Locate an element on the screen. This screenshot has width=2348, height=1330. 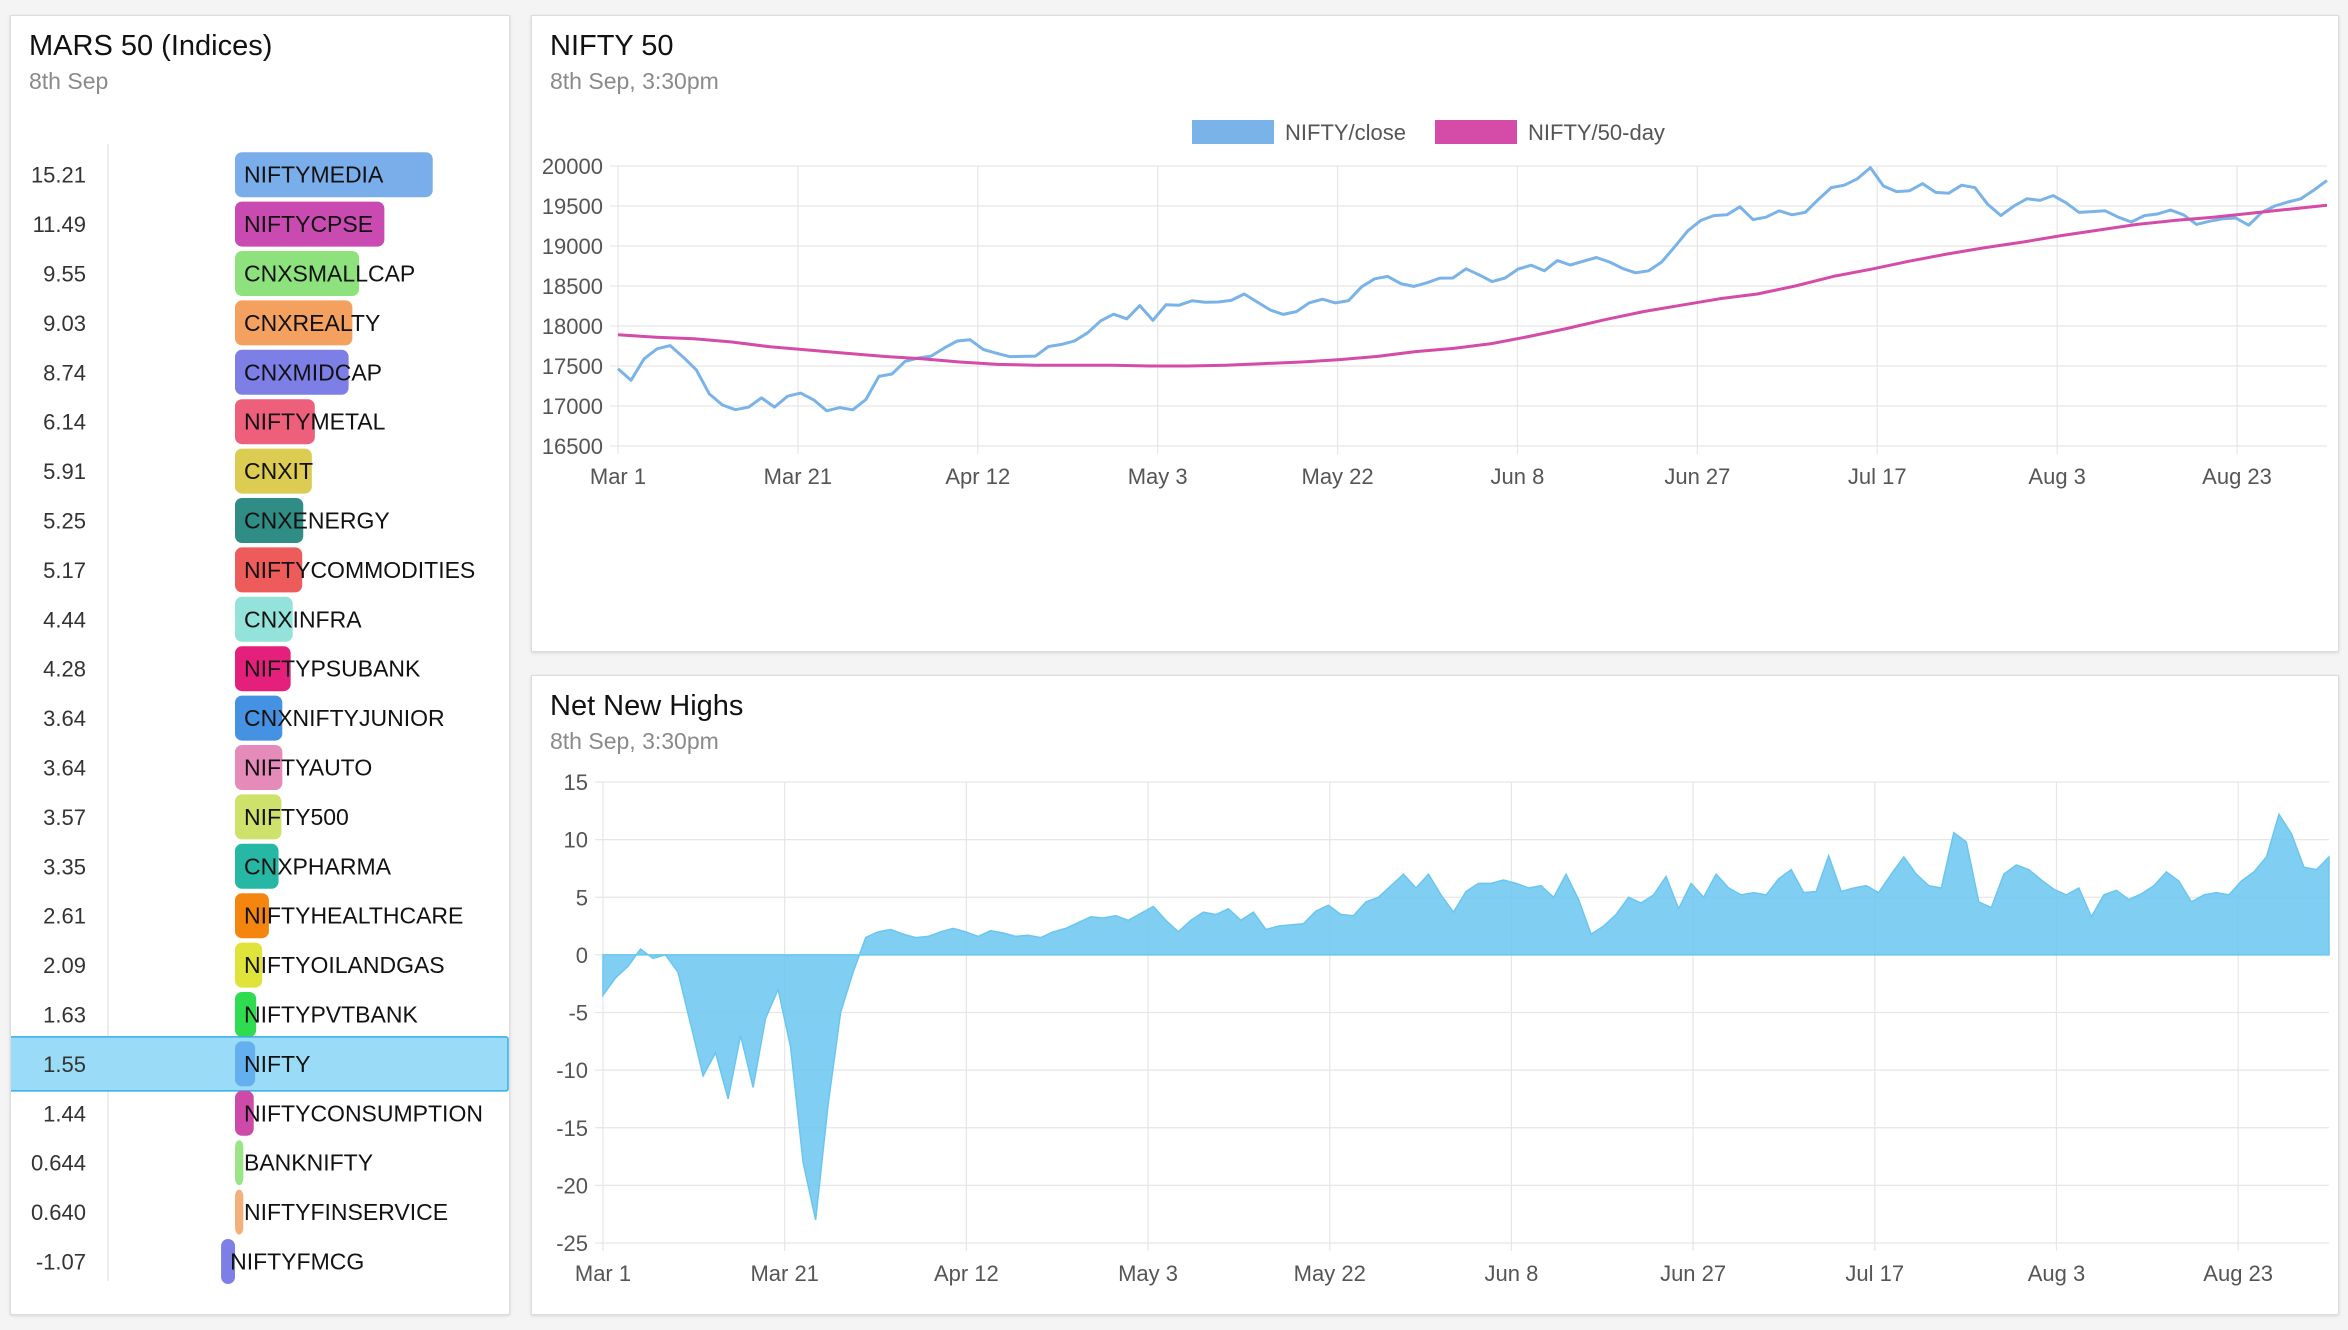
nifty50-subtitle: 8th Sep, 3:30pm is located at coordinates (634, 81).